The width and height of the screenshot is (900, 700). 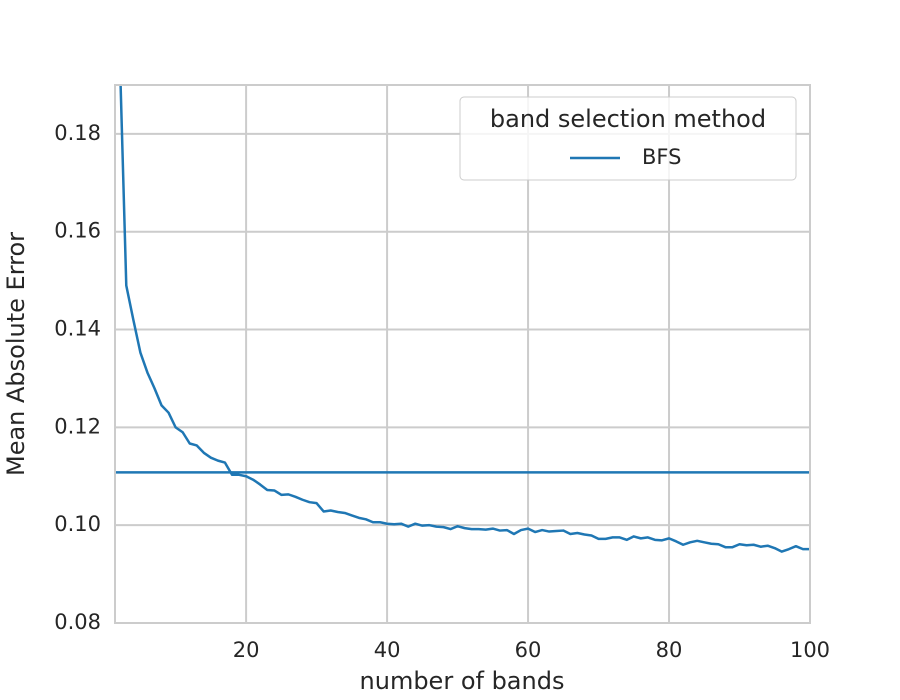 I want to click on legend-label: BFS, so click(x=661, y=157).